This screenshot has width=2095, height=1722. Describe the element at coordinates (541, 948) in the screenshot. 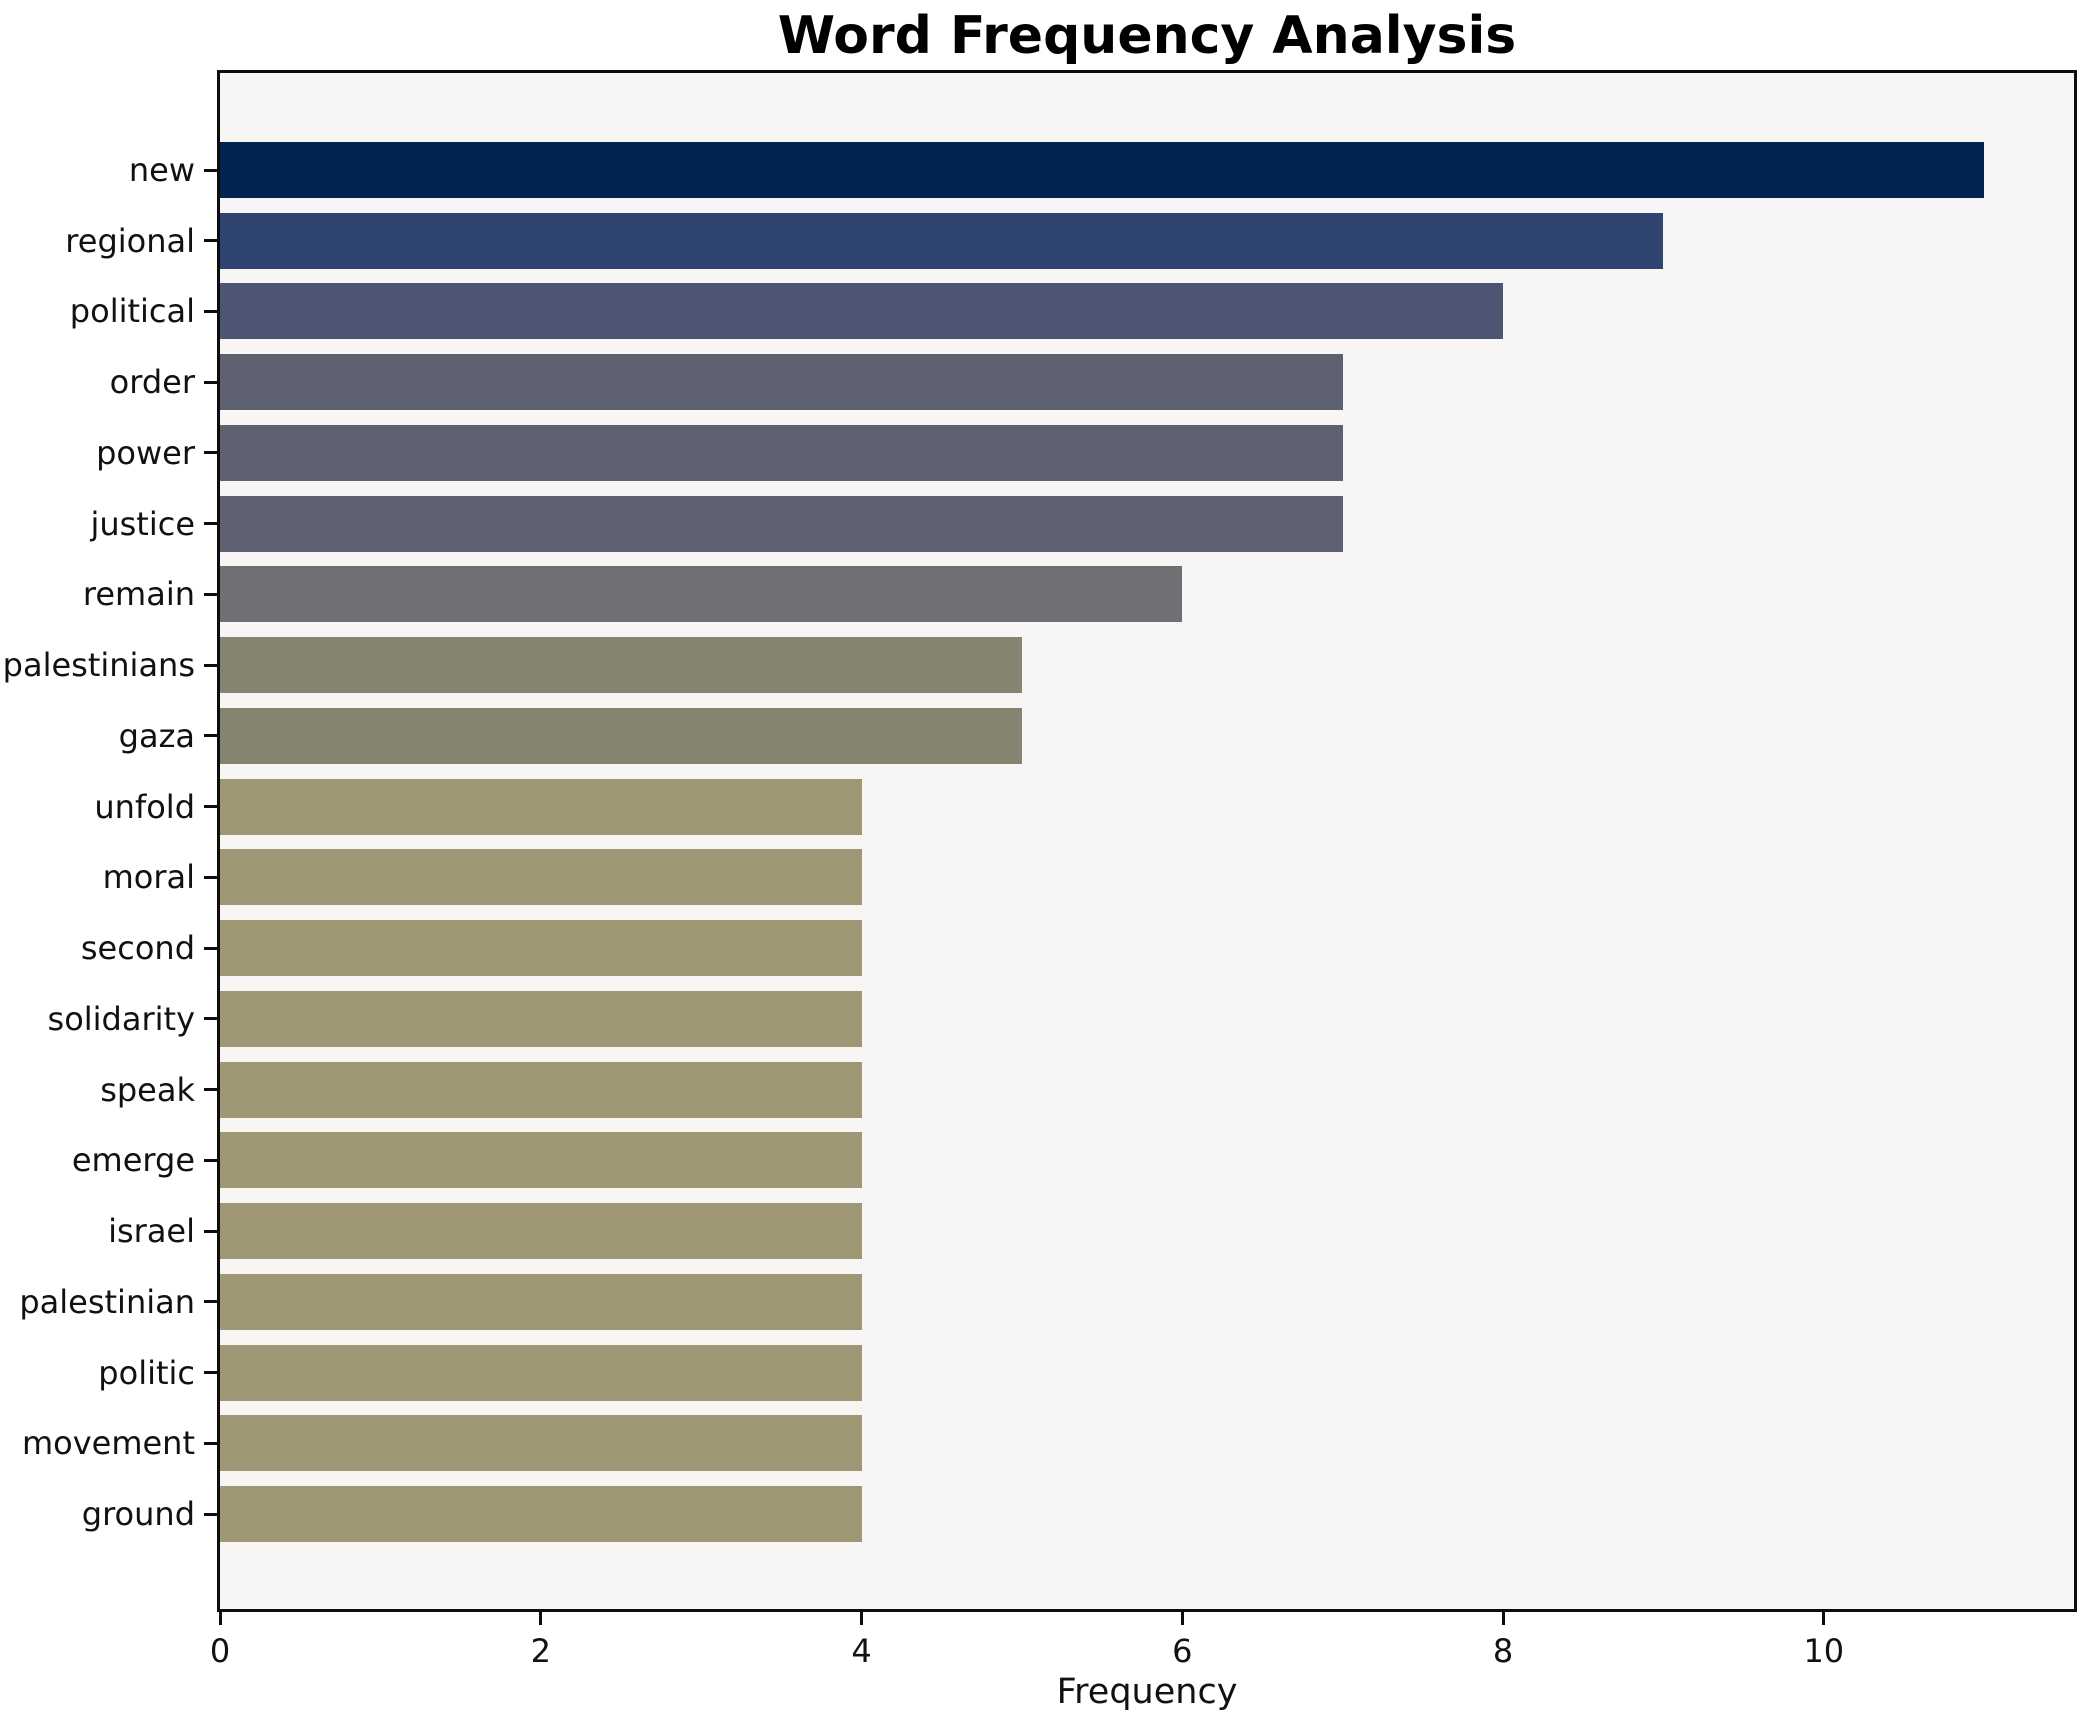

I see `bar-second` at that location.